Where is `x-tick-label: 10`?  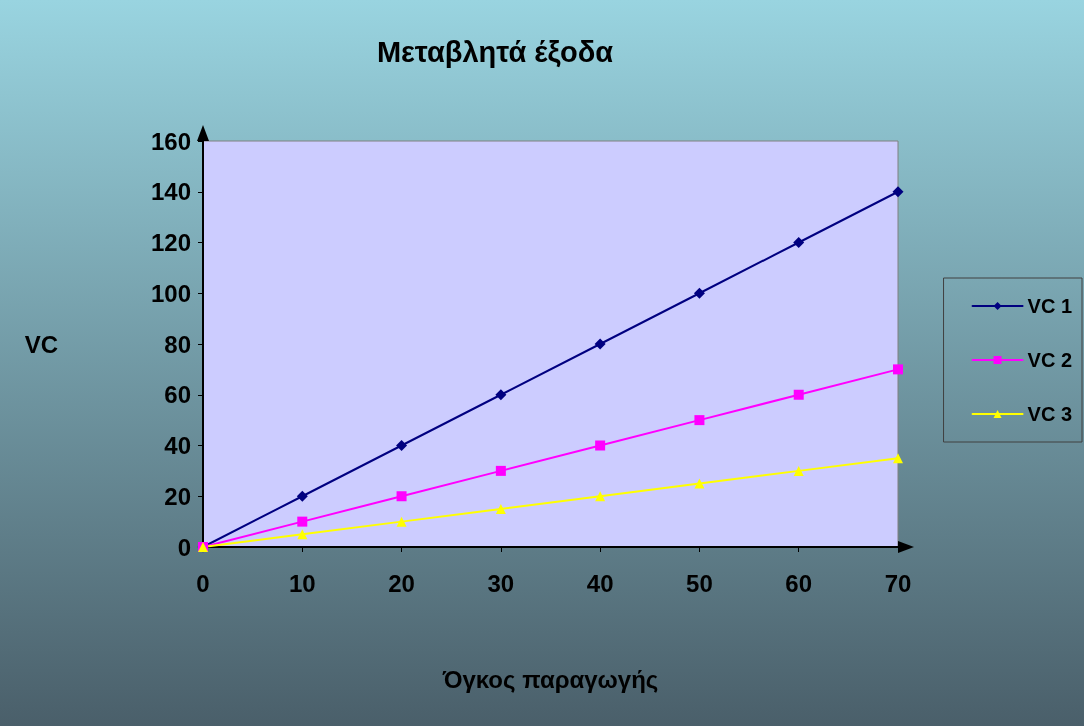 x-tick-label: 10 is located at coordinates (302, 583).